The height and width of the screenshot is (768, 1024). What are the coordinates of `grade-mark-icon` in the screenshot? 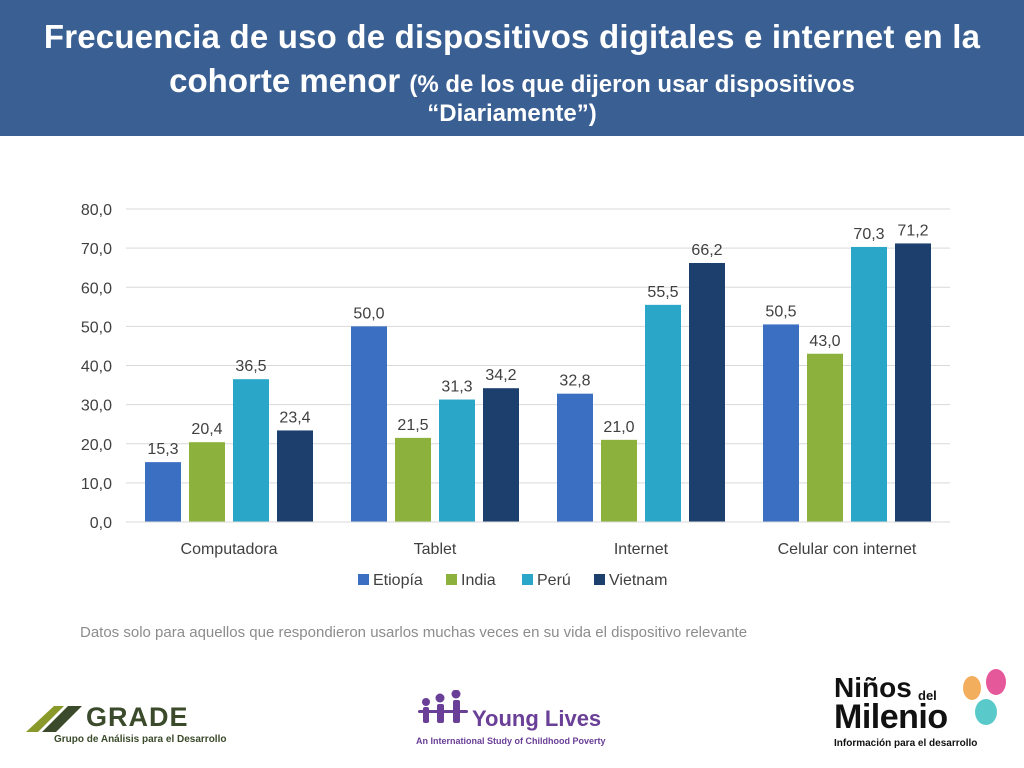 It's located at (54, 719).